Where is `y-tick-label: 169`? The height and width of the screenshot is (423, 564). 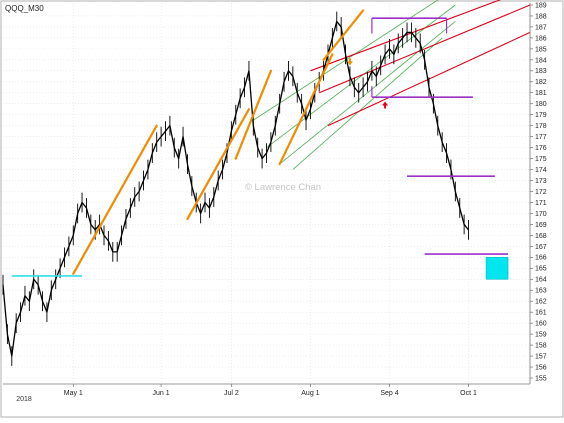
y-tick-label: 169 is located at coordinates (541, 225).